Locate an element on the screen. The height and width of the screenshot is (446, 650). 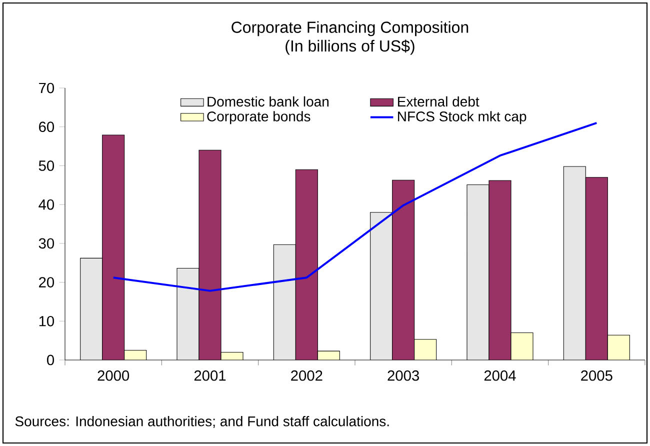
y-tick-label: 0 is located at coordinates (50, 360).